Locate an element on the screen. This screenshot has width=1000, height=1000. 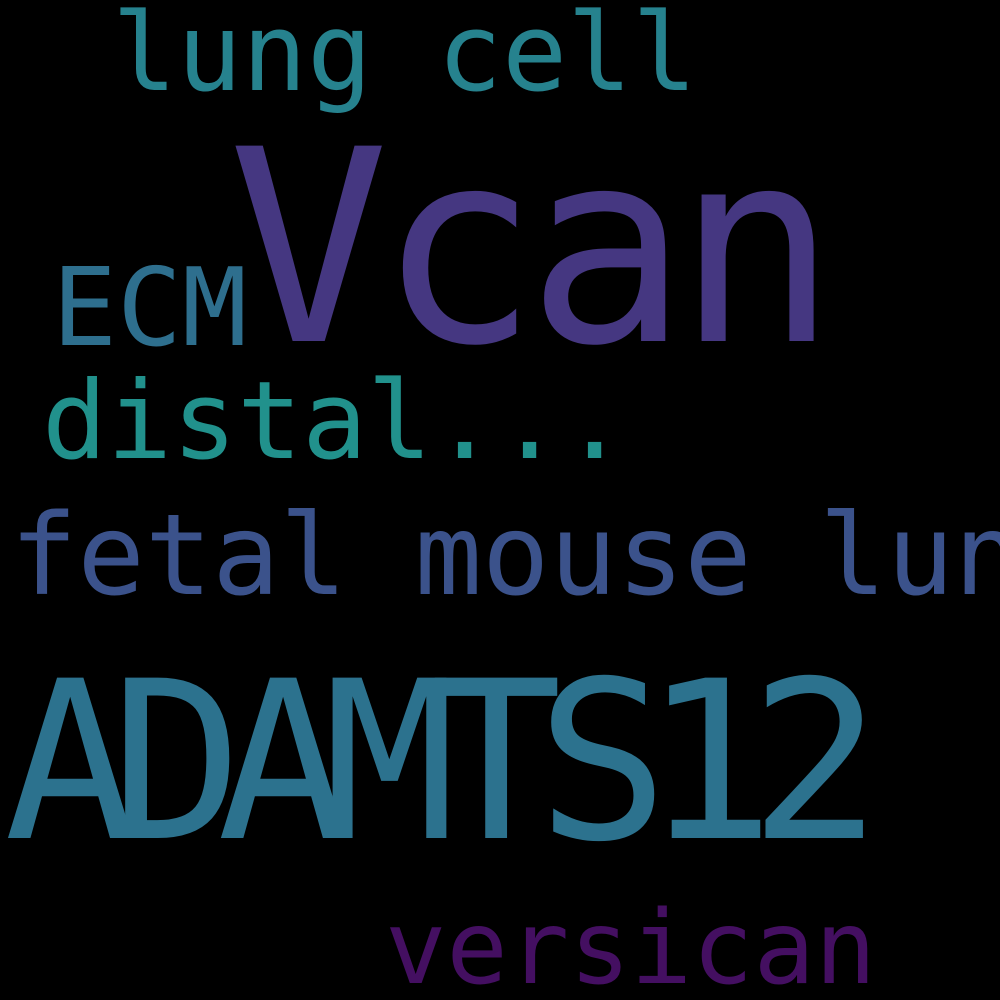
word-fetal-mouse-lung: fetal mouse lung is located at coordinates (505, 556).